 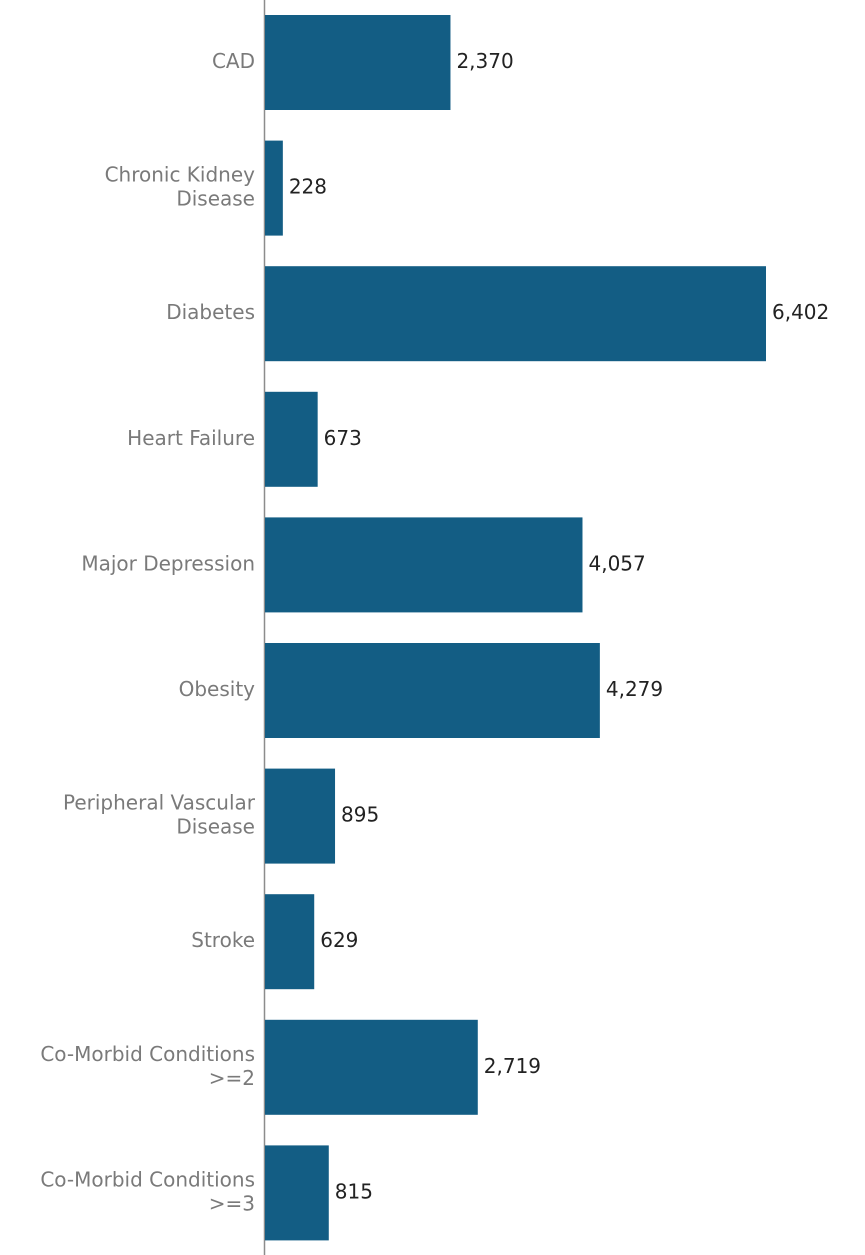 I want to click on bar-group: 6,402 Diabetes, so click(x=497, y=314).